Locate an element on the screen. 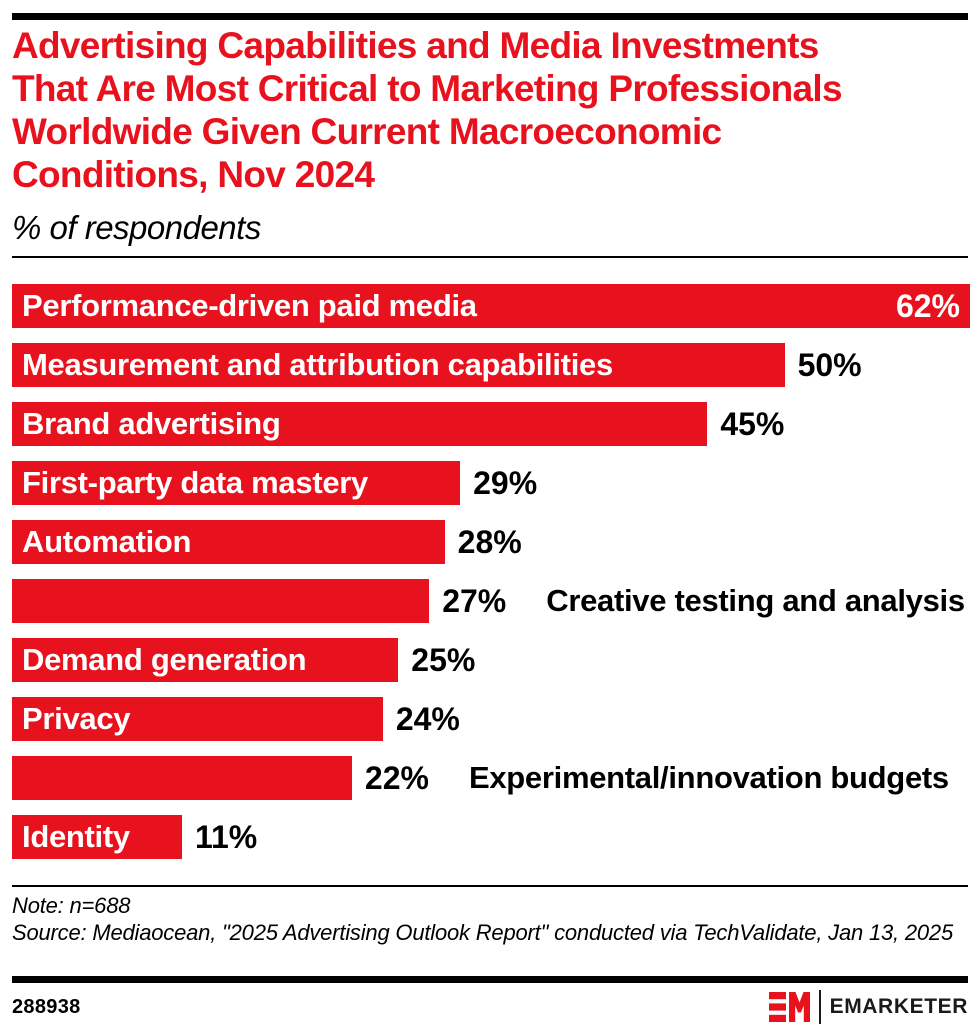 The height and width of the screenshot is (1033, 980). bar-value-label: 24% is located at coordinates (427, 718).